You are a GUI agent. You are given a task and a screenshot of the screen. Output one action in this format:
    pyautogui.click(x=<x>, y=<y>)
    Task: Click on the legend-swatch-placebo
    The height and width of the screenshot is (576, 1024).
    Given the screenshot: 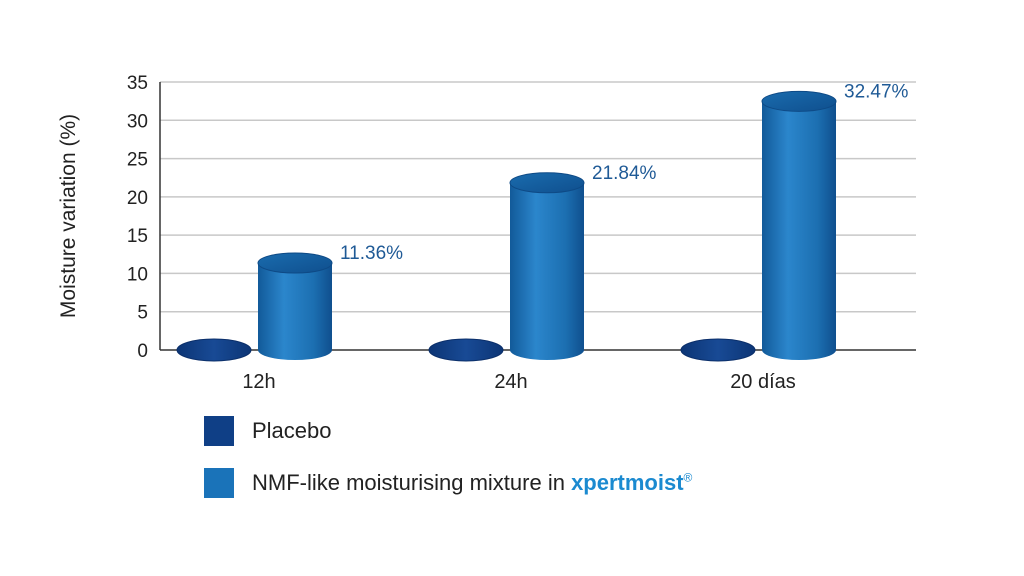 What is the action you would take?
    pyautogui.click(x=219, y=431)
    